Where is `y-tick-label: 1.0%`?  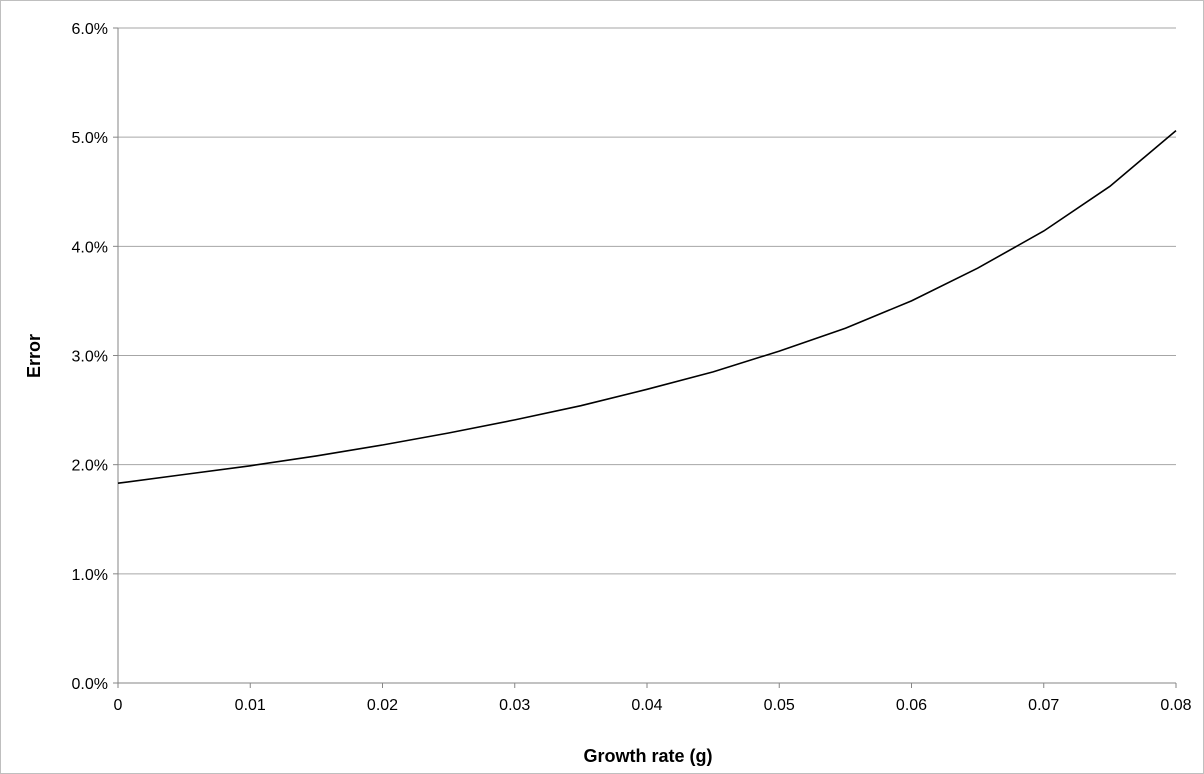
y-tick-label: 1.0% is located at coordinates (90, 575).